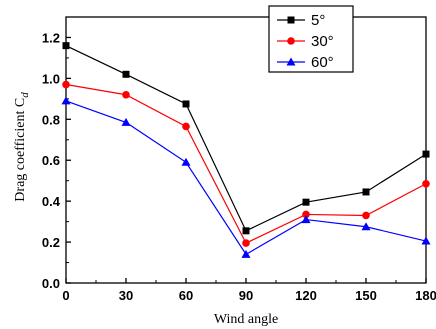  Describe the element at coordinates (65, 295) in the screenshot. I see `x-tick-label: 0` at that location.